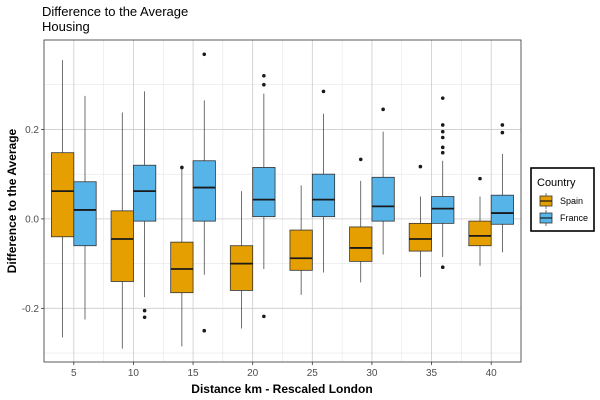  What do you see at coordinates (313, 373) in the screenshot?
I see `x-tick-label: 25` at bounding box center [313, 373].